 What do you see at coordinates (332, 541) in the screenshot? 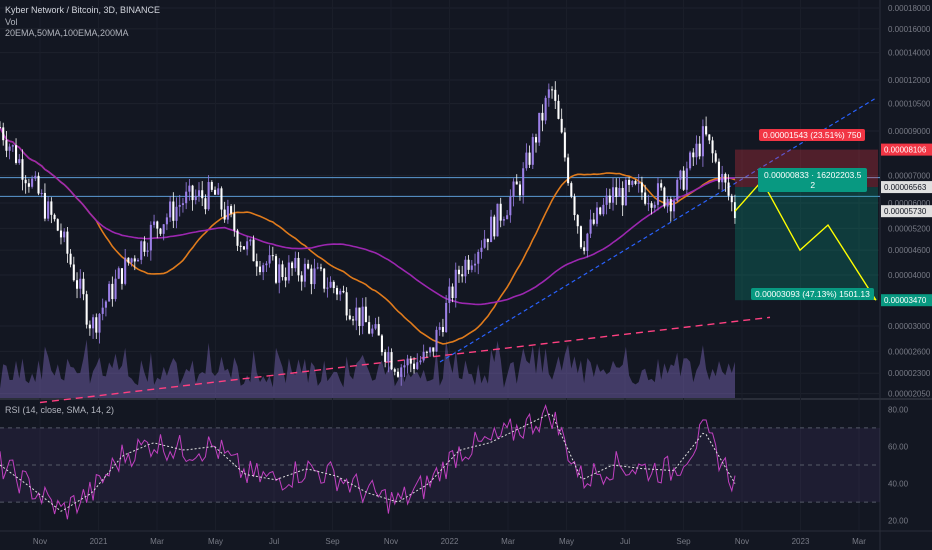
I see `time-label-5: Sep` at bounding box center [332, 541].